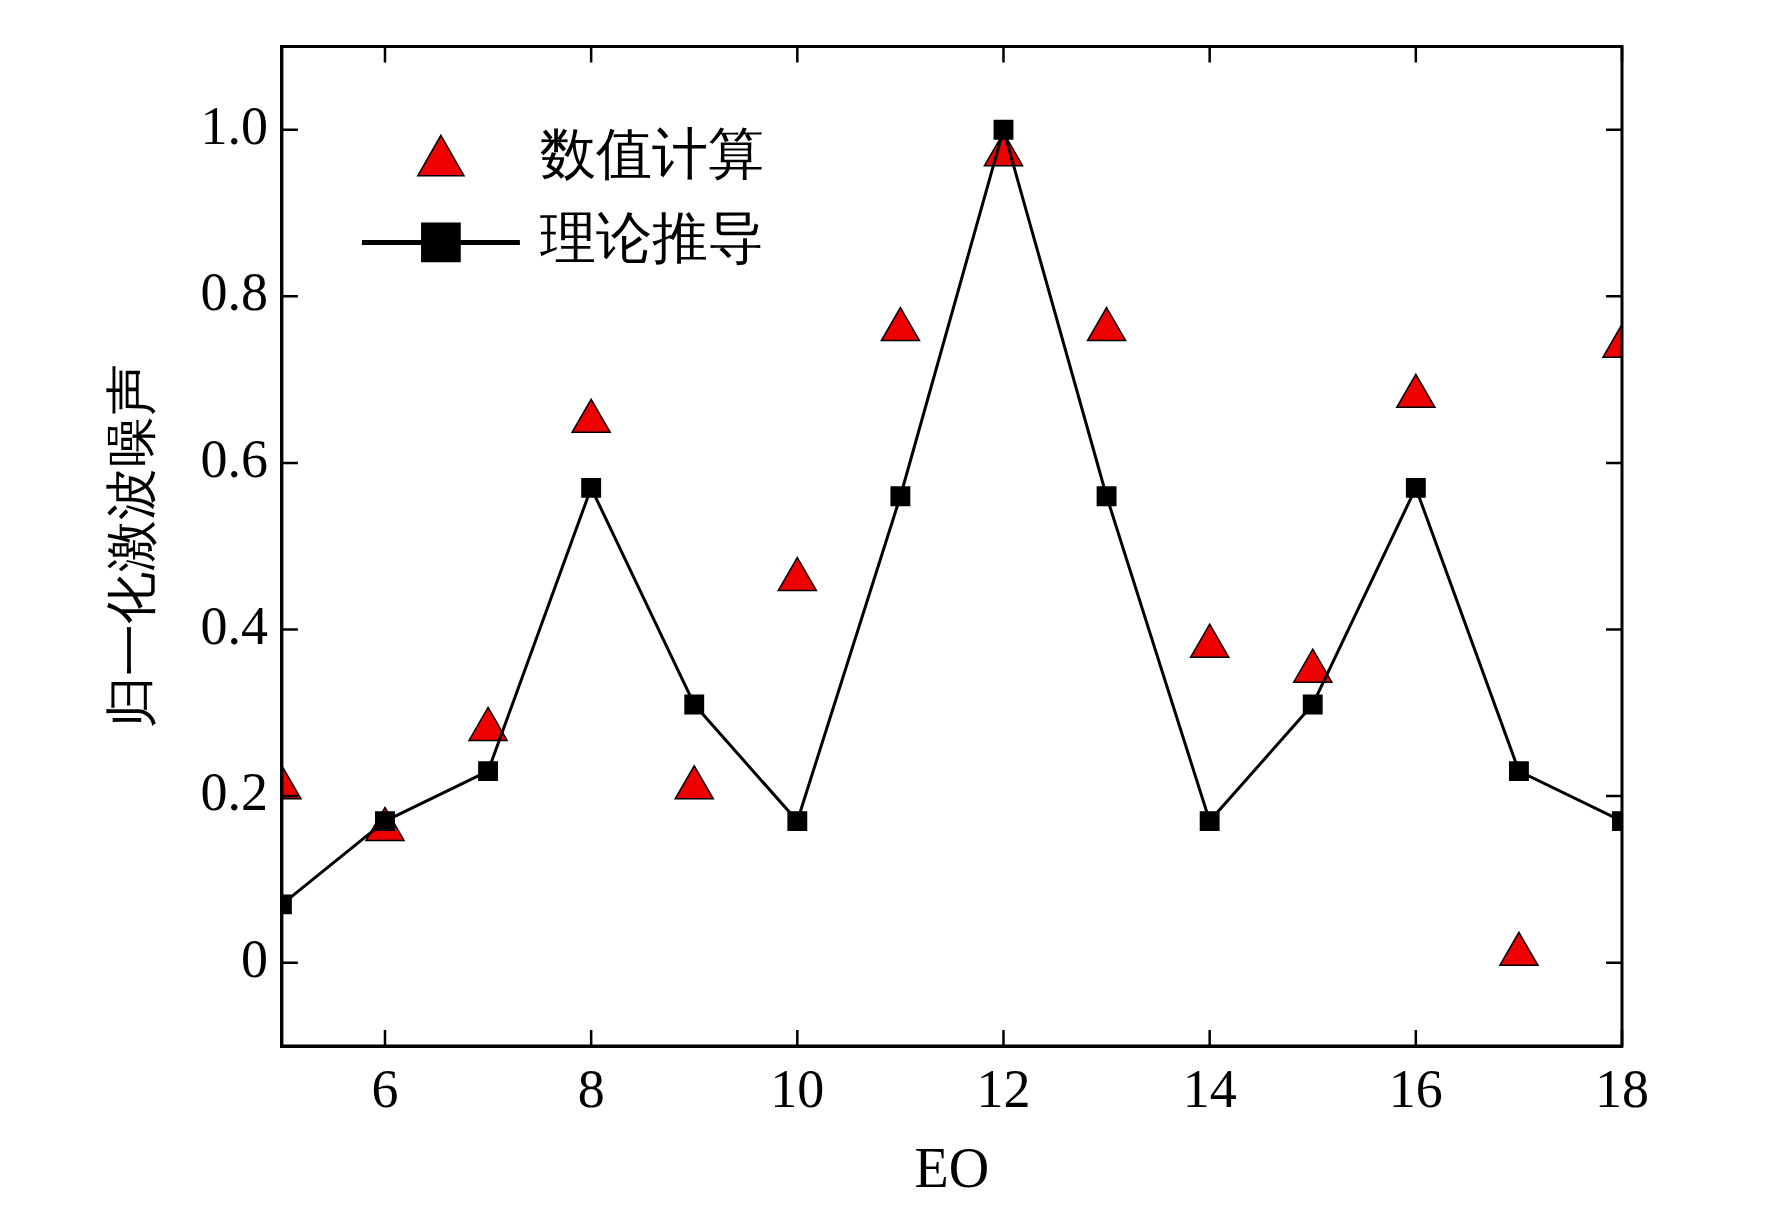 Image resolution: width=1772 pixels, height=1220 pixels. I want to click on y-tick-label: 0.8, so click(234, 292).